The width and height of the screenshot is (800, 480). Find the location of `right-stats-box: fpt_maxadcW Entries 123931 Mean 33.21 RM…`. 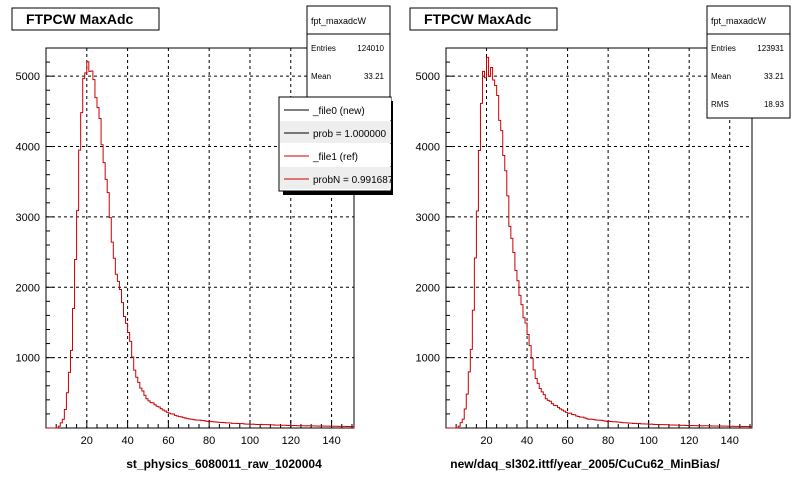

right-stats-box: fpt_maxadcW Entries 123931 Mean 33.21 RM… is located at coordinates (748, 62).